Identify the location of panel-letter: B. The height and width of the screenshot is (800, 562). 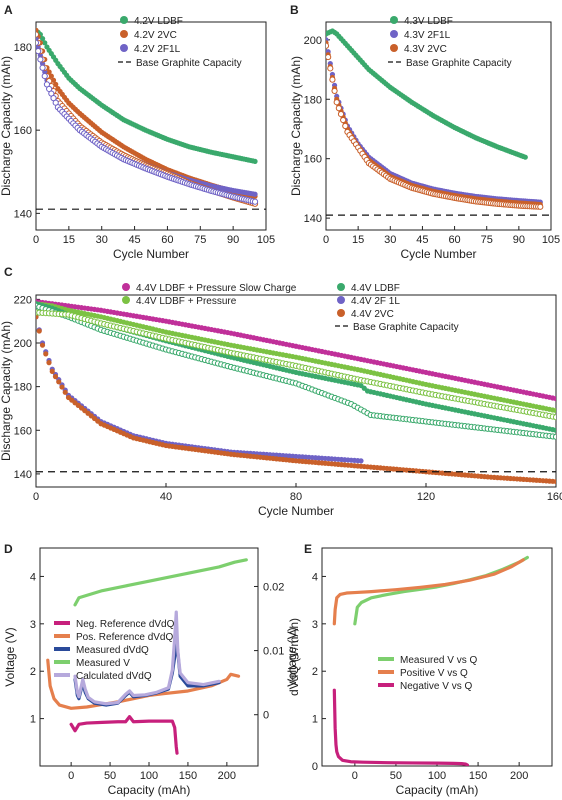
(294, 10).